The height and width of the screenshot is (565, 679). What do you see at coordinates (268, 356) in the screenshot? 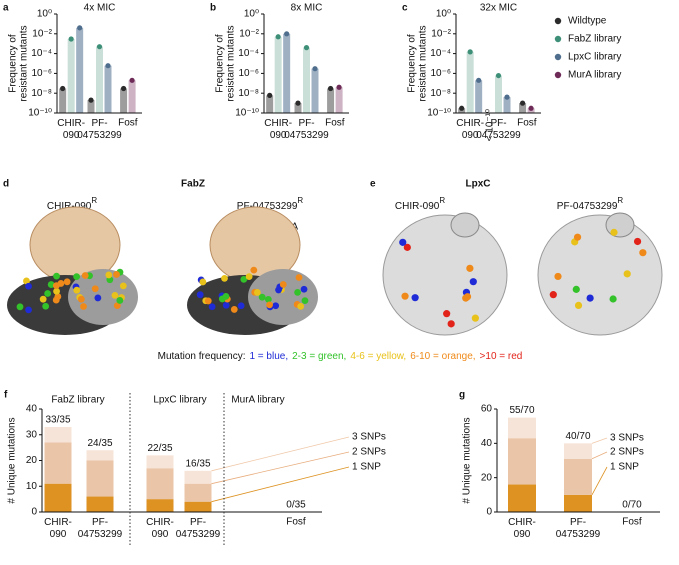
I see `key-item: 1 = blue,` at bounding box center [268, 356].